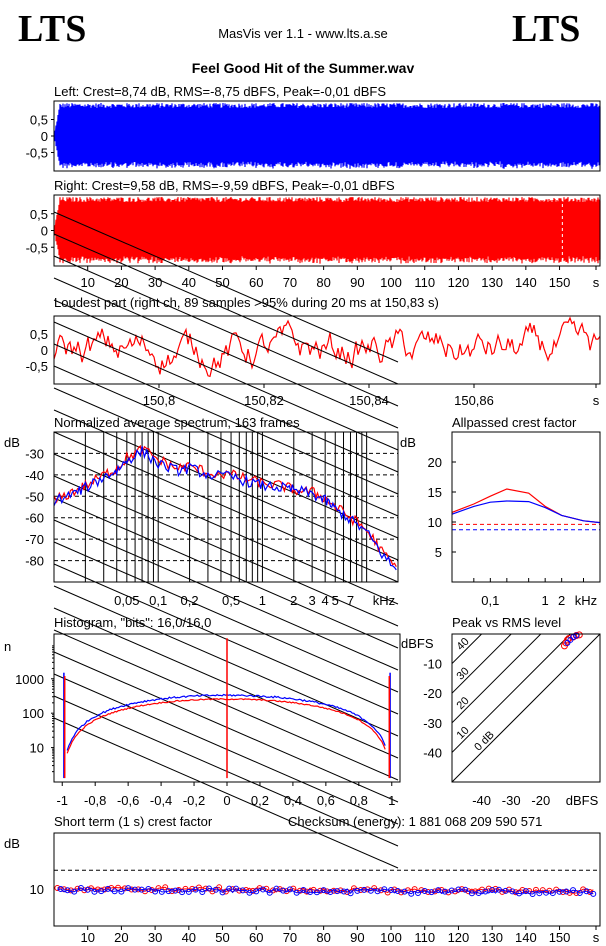 The width and height of the screenshot is (606, 946). I want to click on x-tick-label: 0,1, so click(490, 600).